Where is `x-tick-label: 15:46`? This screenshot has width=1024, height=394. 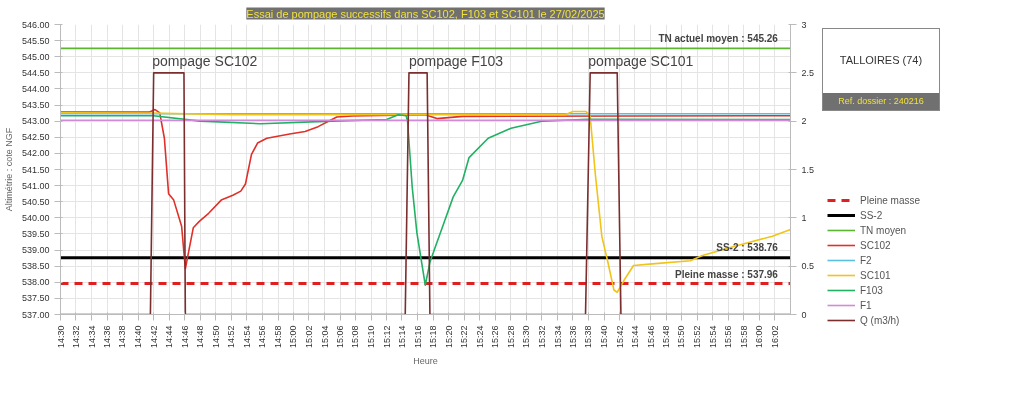
x-tick-label: 15:46 is located at coordinates (650, 337).